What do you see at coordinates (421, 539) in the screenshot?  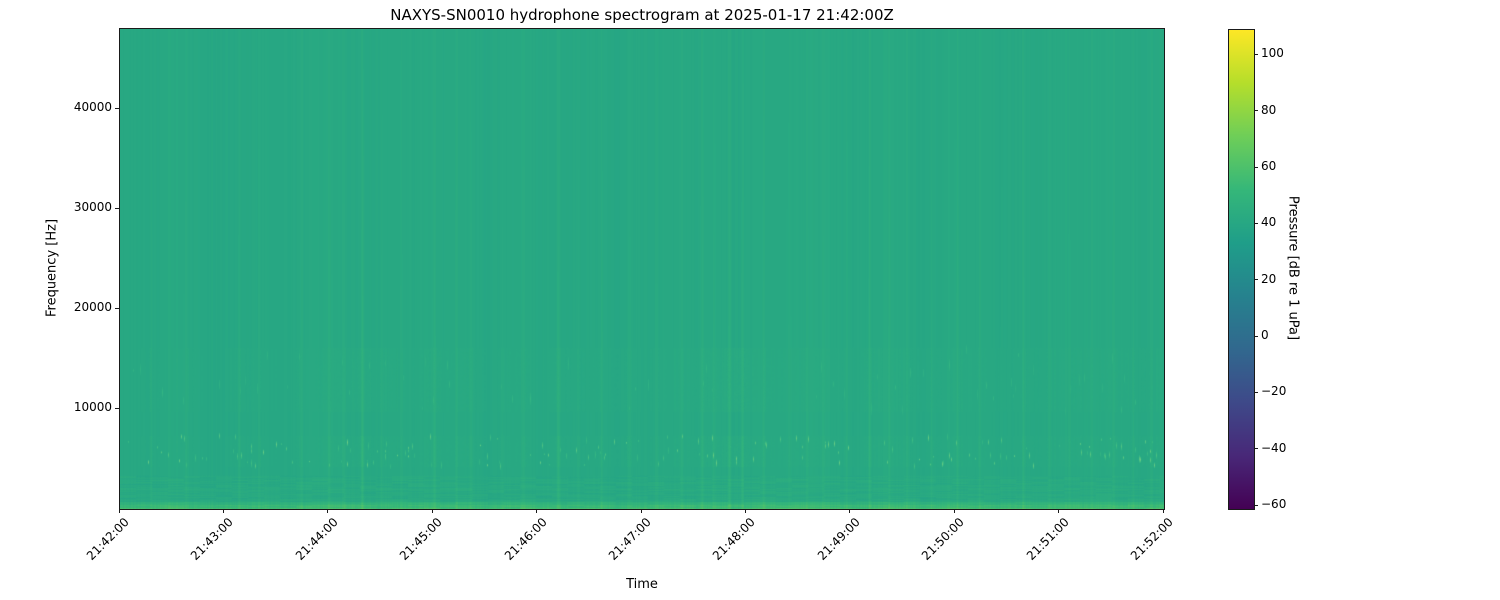 I see `x-tick-label-text: 21:45:00` at bounding box center [421, 539].